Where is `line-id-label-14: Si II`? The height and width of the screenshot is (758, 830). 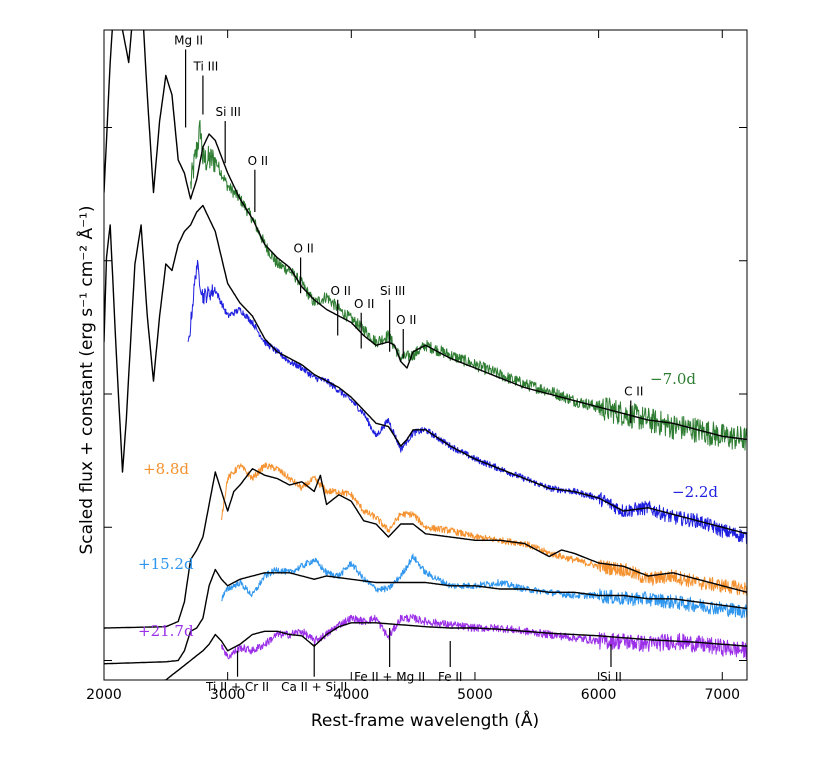
line-id-label-14: Si II is located at coordinates (611, 677).